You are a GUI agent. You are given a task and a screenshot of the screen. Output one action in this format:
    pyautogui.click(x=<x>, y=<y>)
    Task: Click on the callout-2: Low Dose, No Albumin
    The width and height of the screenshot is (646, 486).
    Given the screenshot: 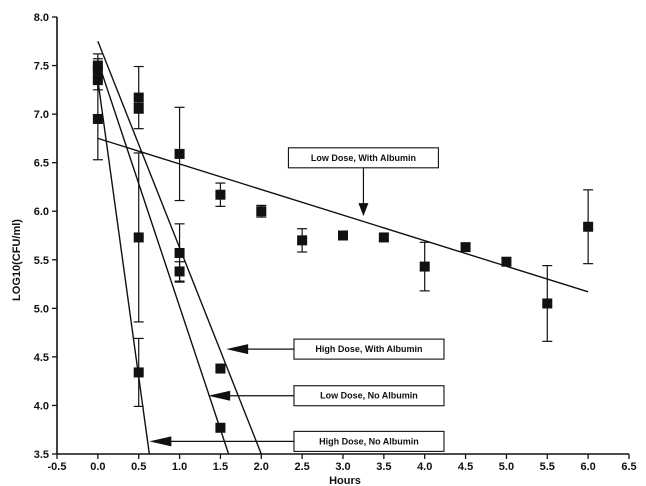 What is the action you would take?
    pyautogui.click(x=326, y=396)
    